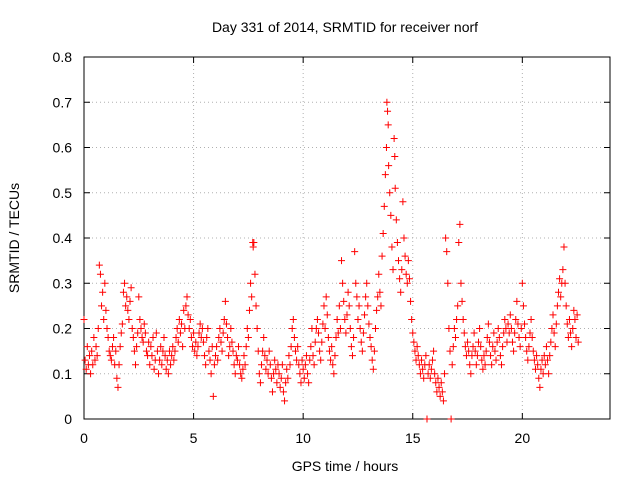 The image size is (640, 480). What do you see at coordinates (63, 102) in the screenshot?
I see `y-tick-label: 0.7` at bounding box center [63, 102].